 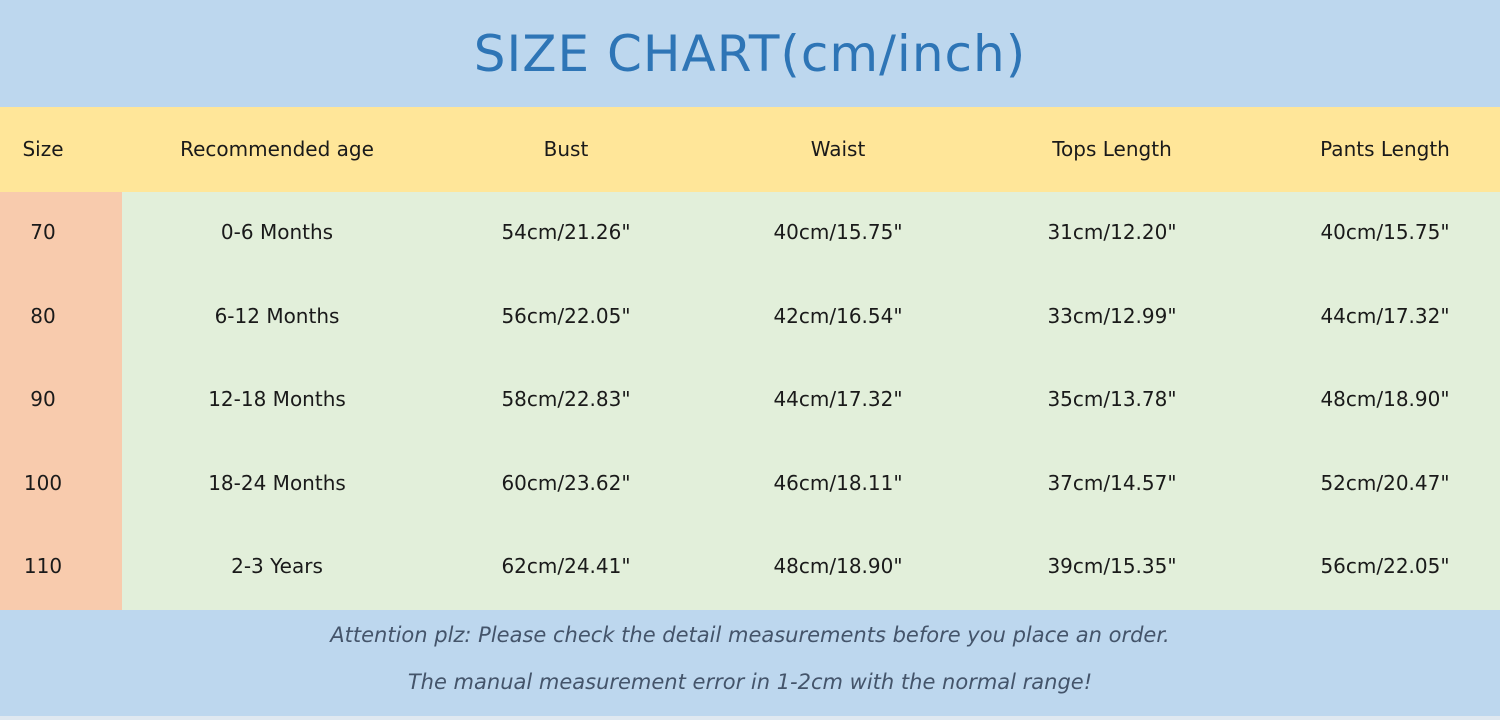 I want to click on cell-waist: 44cm/17.32", so click(x=838, y=399).